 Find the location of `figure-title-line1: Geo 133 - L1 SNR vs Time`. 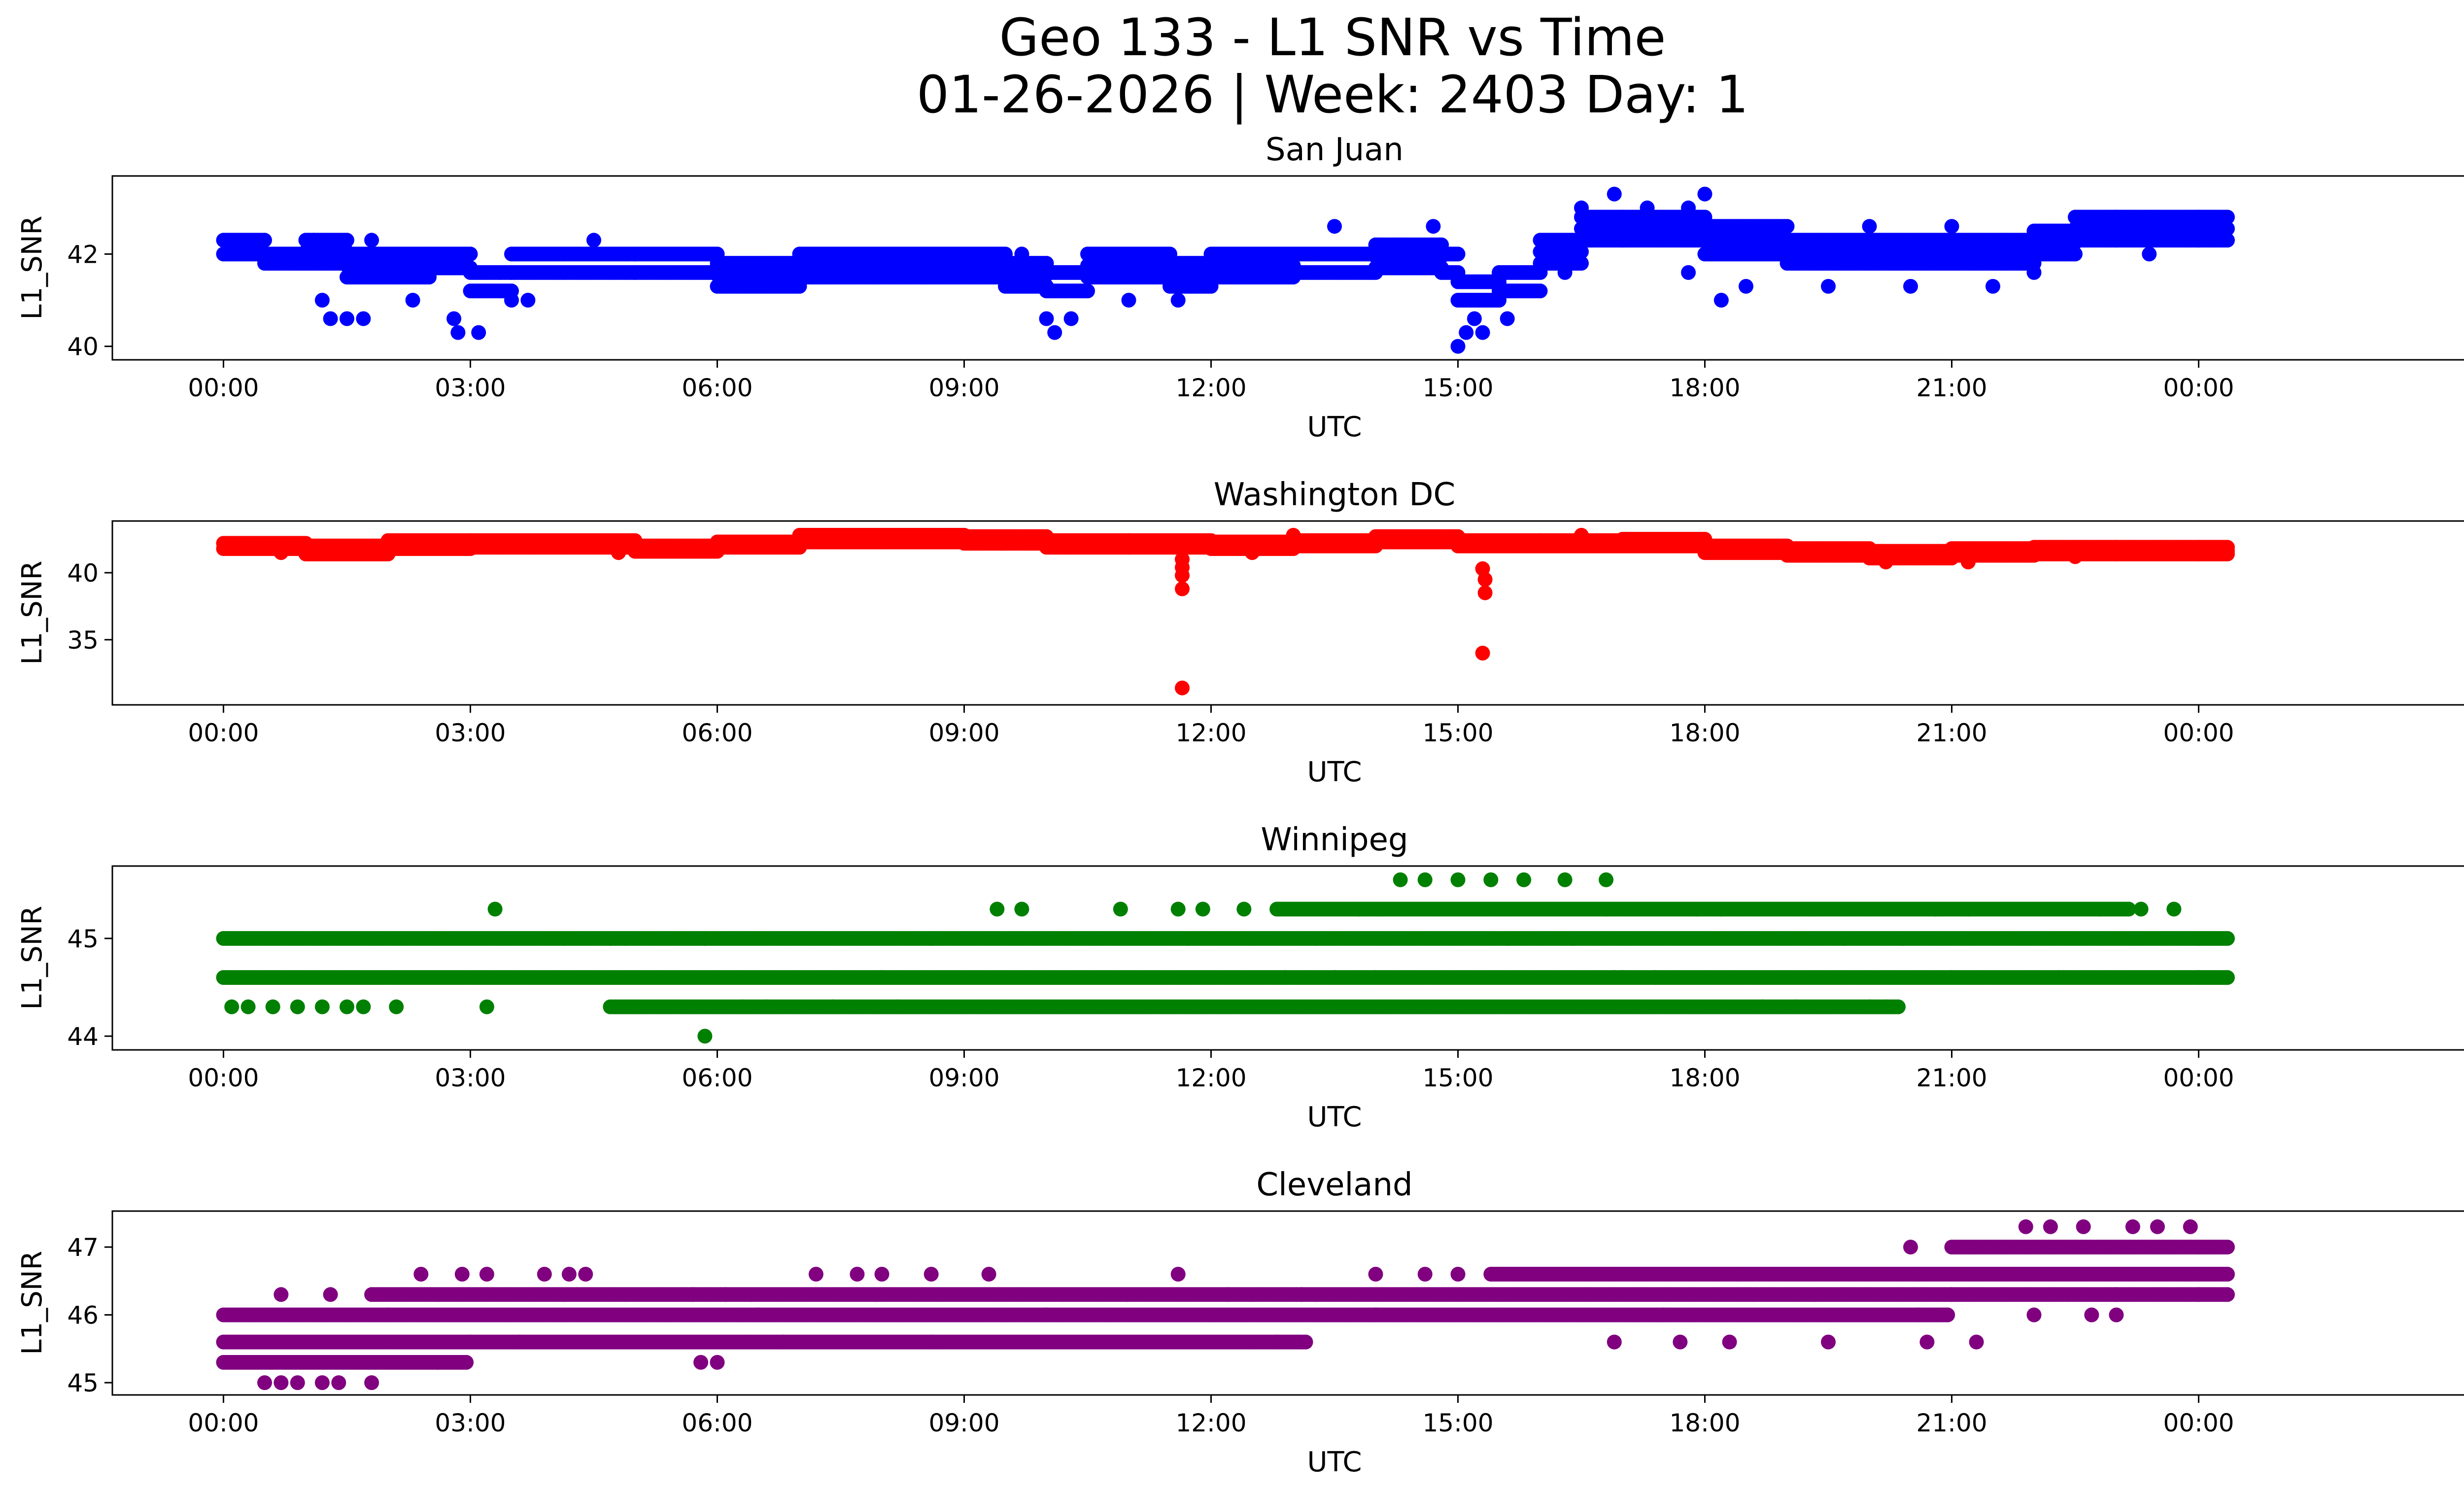

figure-title-line1: Geo 133 - L1 SNR vs Time is located at coordinates (1332, 37).